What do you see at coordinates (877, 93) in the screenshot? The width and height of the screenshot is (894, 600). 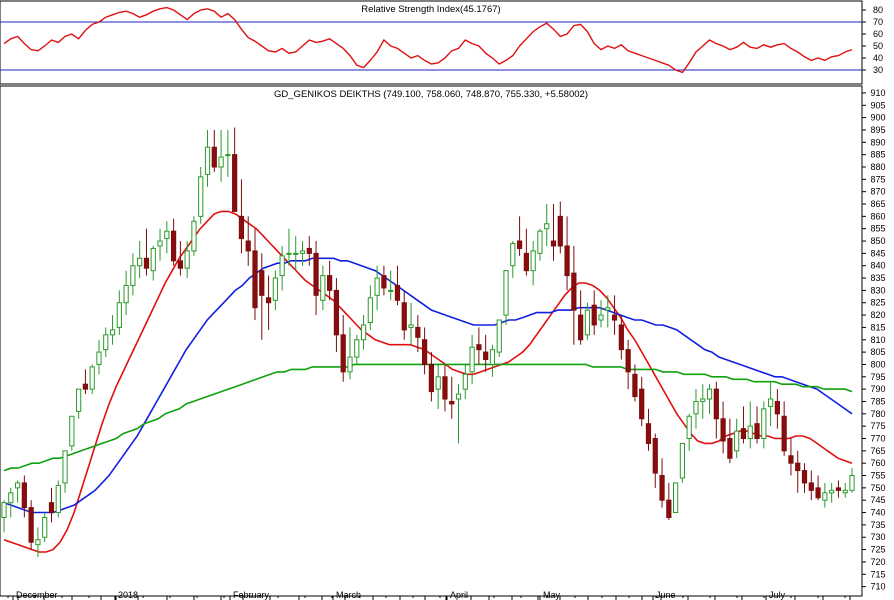 I see `price-y-tick-label: 910` at bounding box center [877, 93].